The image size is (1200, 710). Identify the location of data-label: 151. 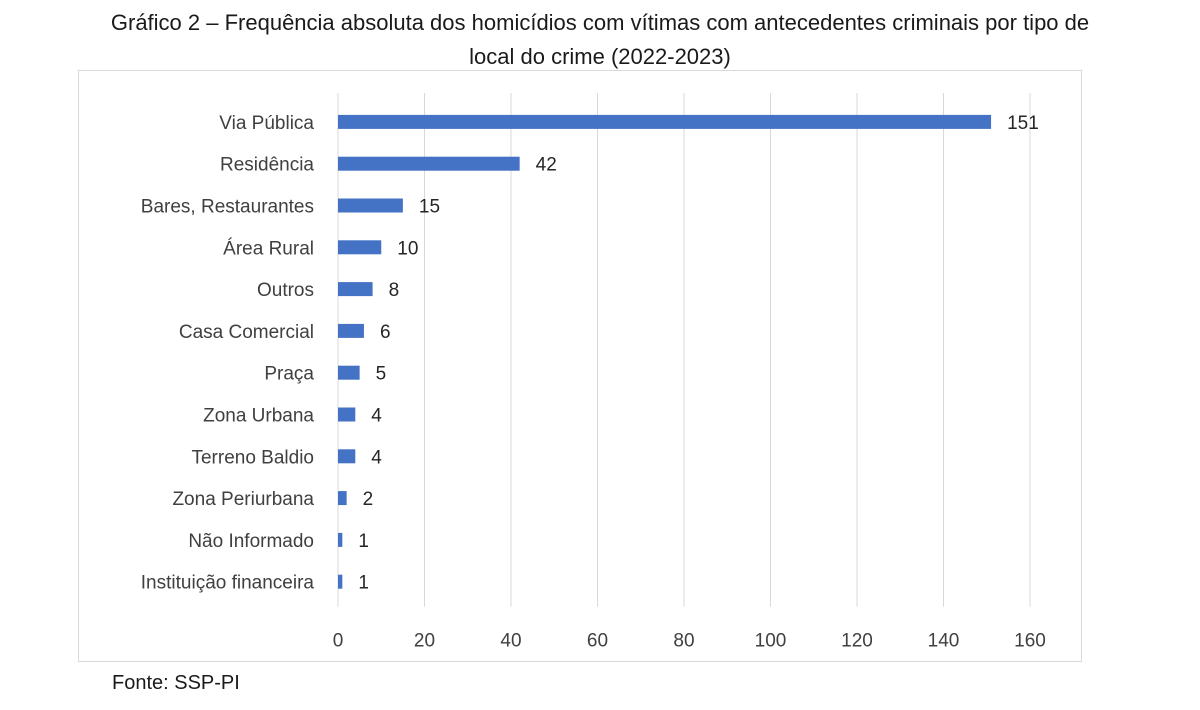
(1023, 123).